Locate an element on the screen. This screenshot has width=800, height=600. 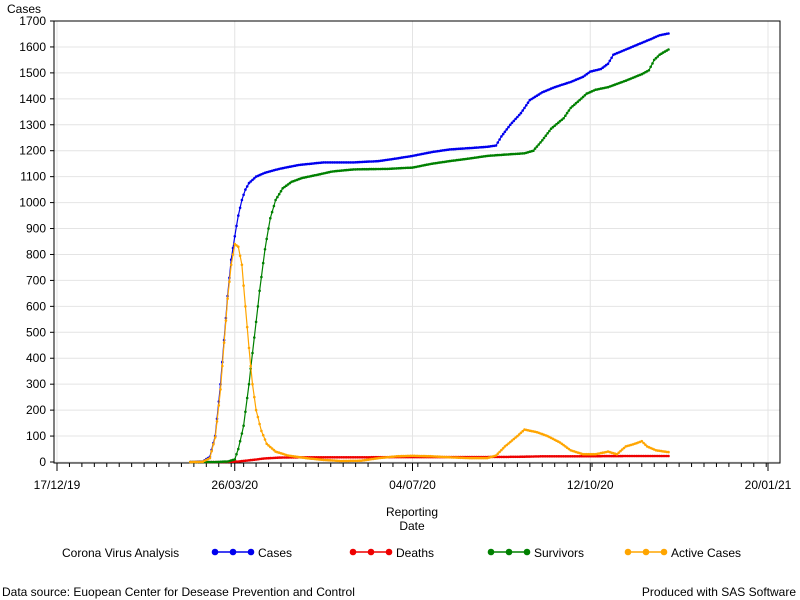
y-tick-label: 1100 is located at coordinates (33, 177).